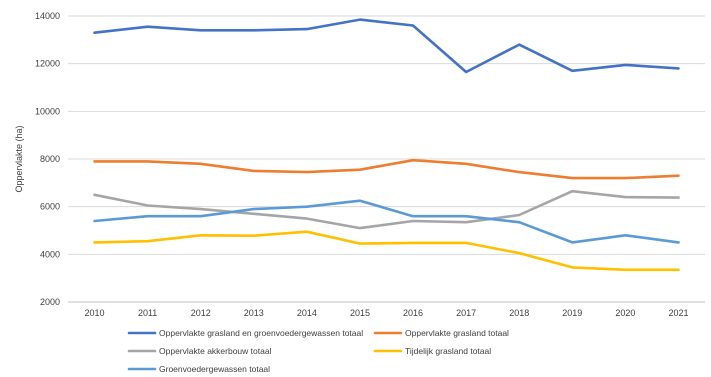 The image size is (711, 377). I want to click on x-tick-label: 2018, so click(519, 313).